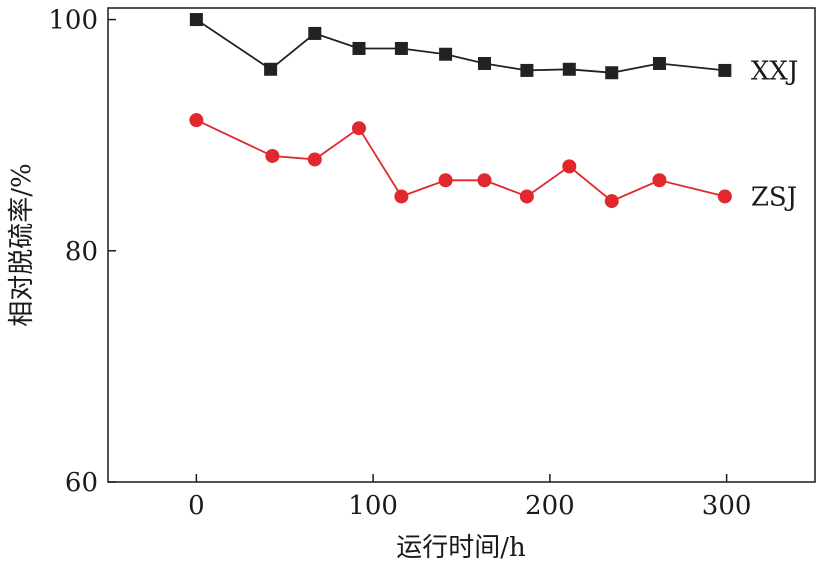 The image size is (825, 572). What do you see at coordinates (461, 548) in the screenshot?
I see `x-axis-title: 运行时间/h` at bounding box center [461, 548].